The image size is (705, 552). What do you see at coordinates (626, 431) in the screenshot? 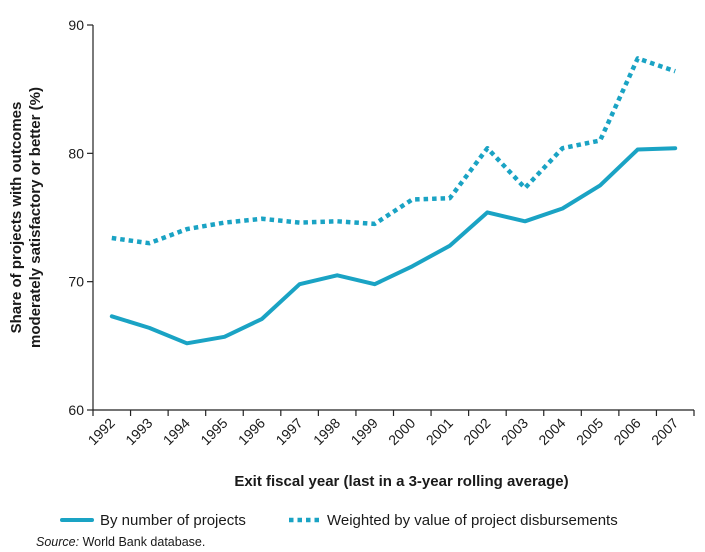
I see `x-tick-label: 2006` at bounding box center [626, 431].